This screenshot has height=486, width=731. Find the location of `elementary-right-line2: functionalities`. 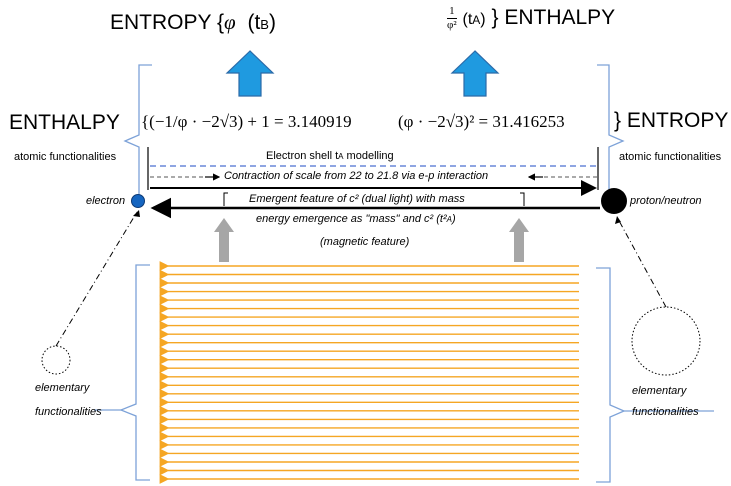

elementary-right-line2: functionalities is located at coordinates (665, 412).